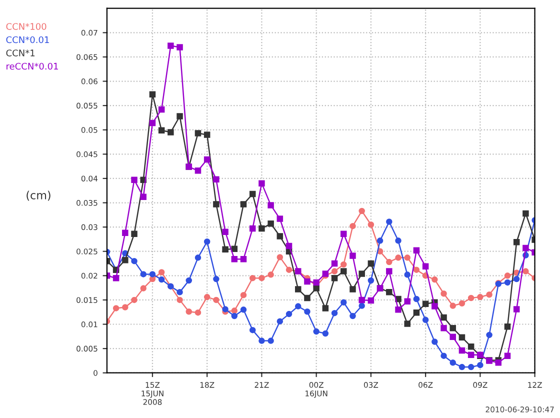  Describe the element at coordinates (38, 195) in the screenshot. I see `y-axis-title: (cm)` at that location.